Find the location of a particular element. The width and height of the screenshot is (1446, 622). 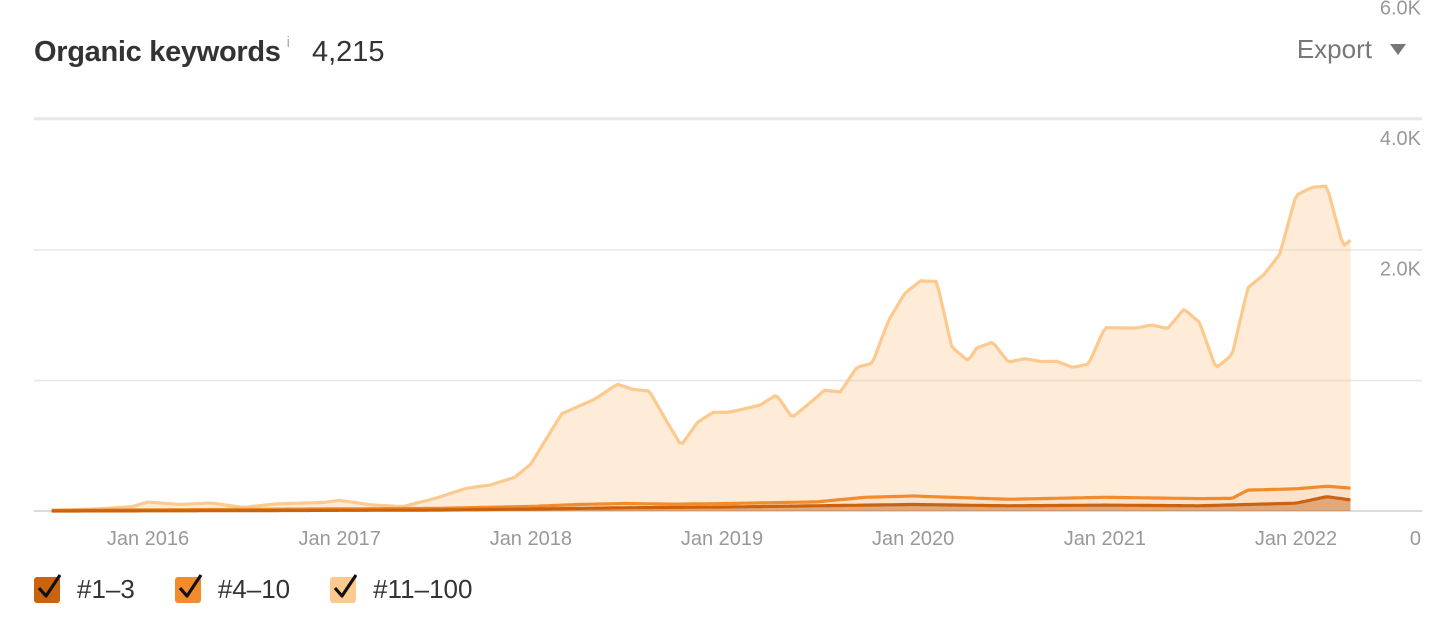

x-tick-label: Jan 2019 is located at coordinates (722, 539).